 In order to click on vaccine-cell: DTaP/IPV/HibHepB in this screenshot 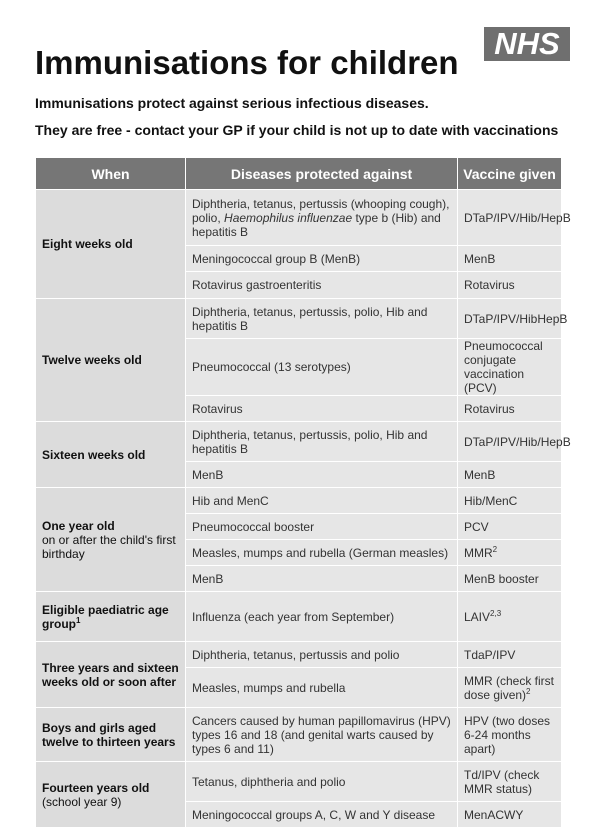, I will do `click(512, 318)`.